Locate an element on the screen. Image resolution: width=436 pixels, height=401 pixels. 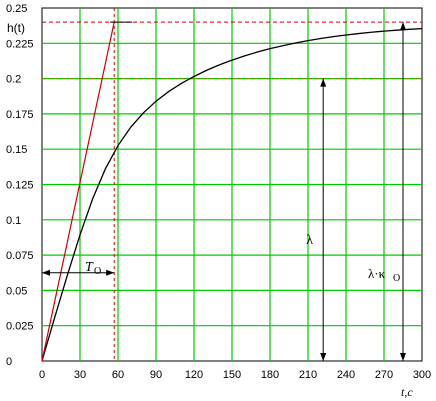
x-tick-labels: 0 30 60 90 120 150 180 210 240 270 300 is located at coordinates (235, 375).